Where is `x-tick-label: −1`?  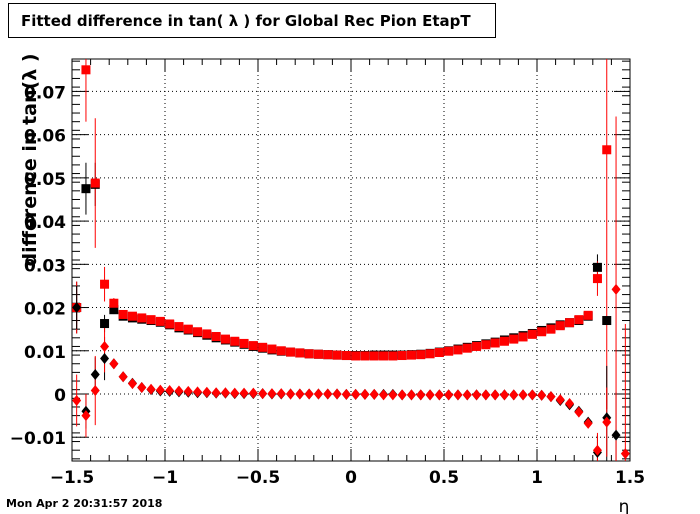
x-tick-label: −1 is located at coordinates (165, 478).